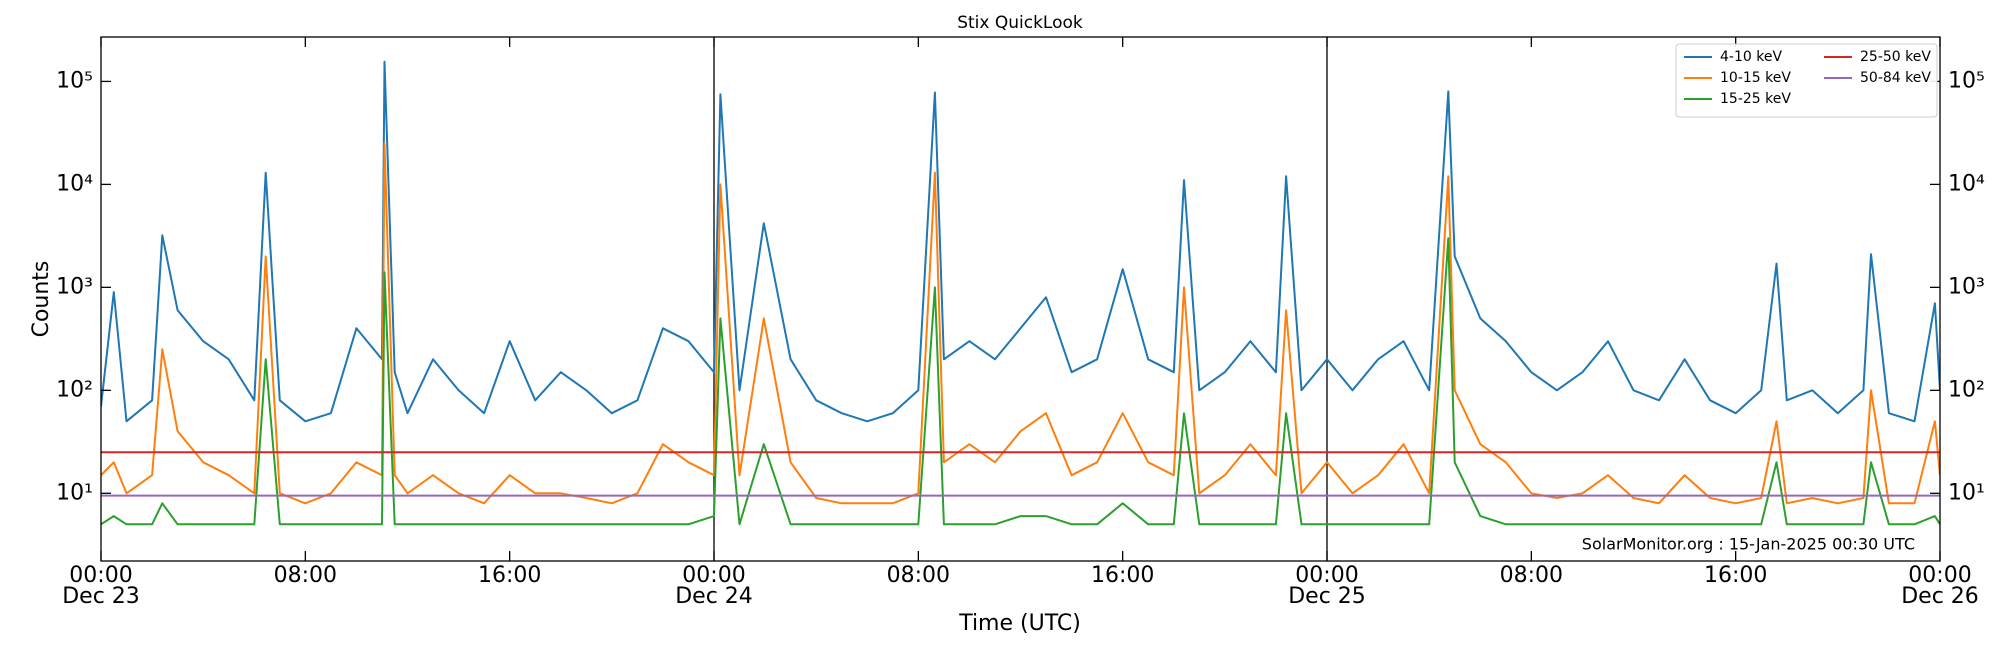 The image size is (2000, 650). I want to click on annotation: SolarMonitor.org : 15-Jan-2025 00:30 UTC, so click(1748, 544).